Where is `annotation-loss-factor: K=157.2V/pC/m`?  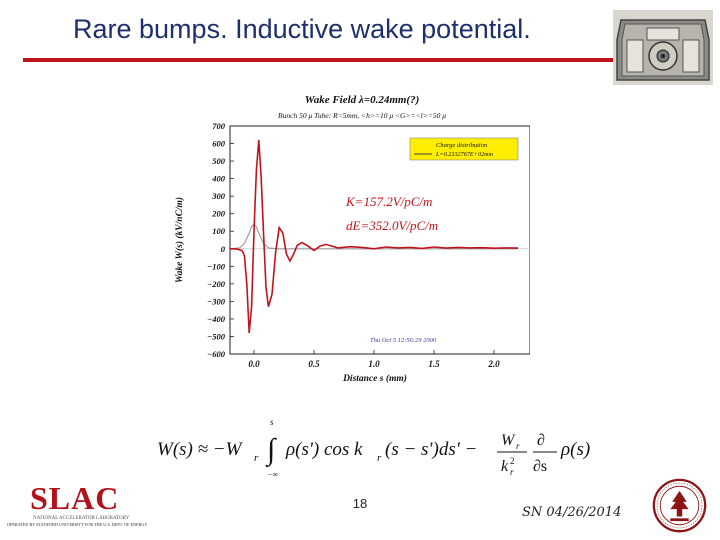
annotation-loss-factor: K=157.2V/pC/m is located at coordinates (388, 201).